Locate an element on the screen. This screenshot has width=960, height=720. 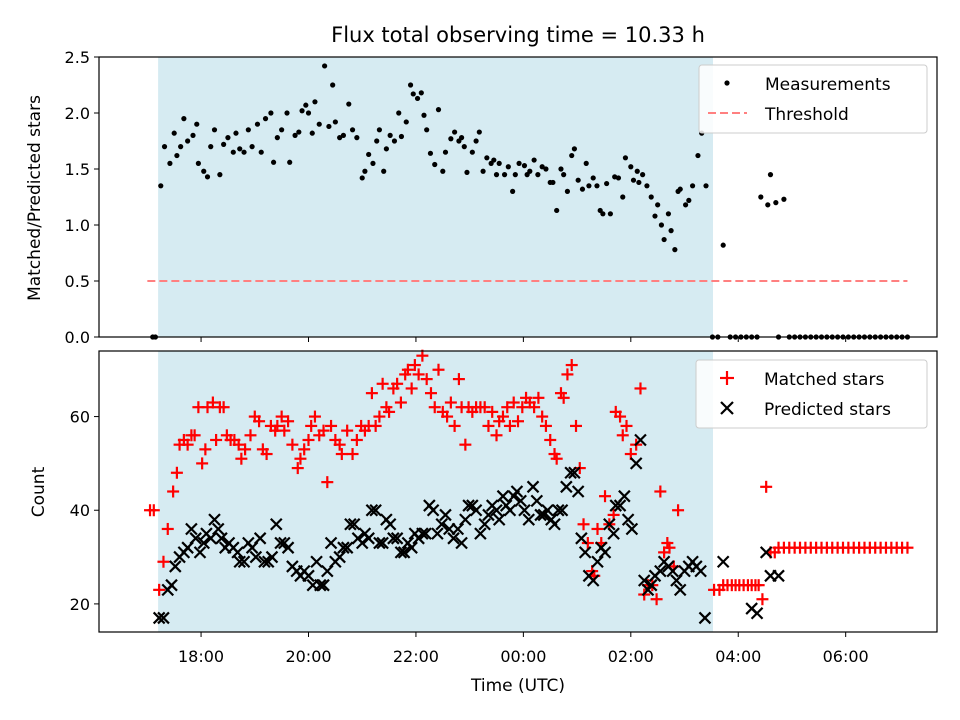
top-legend: Measurements Threshold is located at coordinates (813, 99).